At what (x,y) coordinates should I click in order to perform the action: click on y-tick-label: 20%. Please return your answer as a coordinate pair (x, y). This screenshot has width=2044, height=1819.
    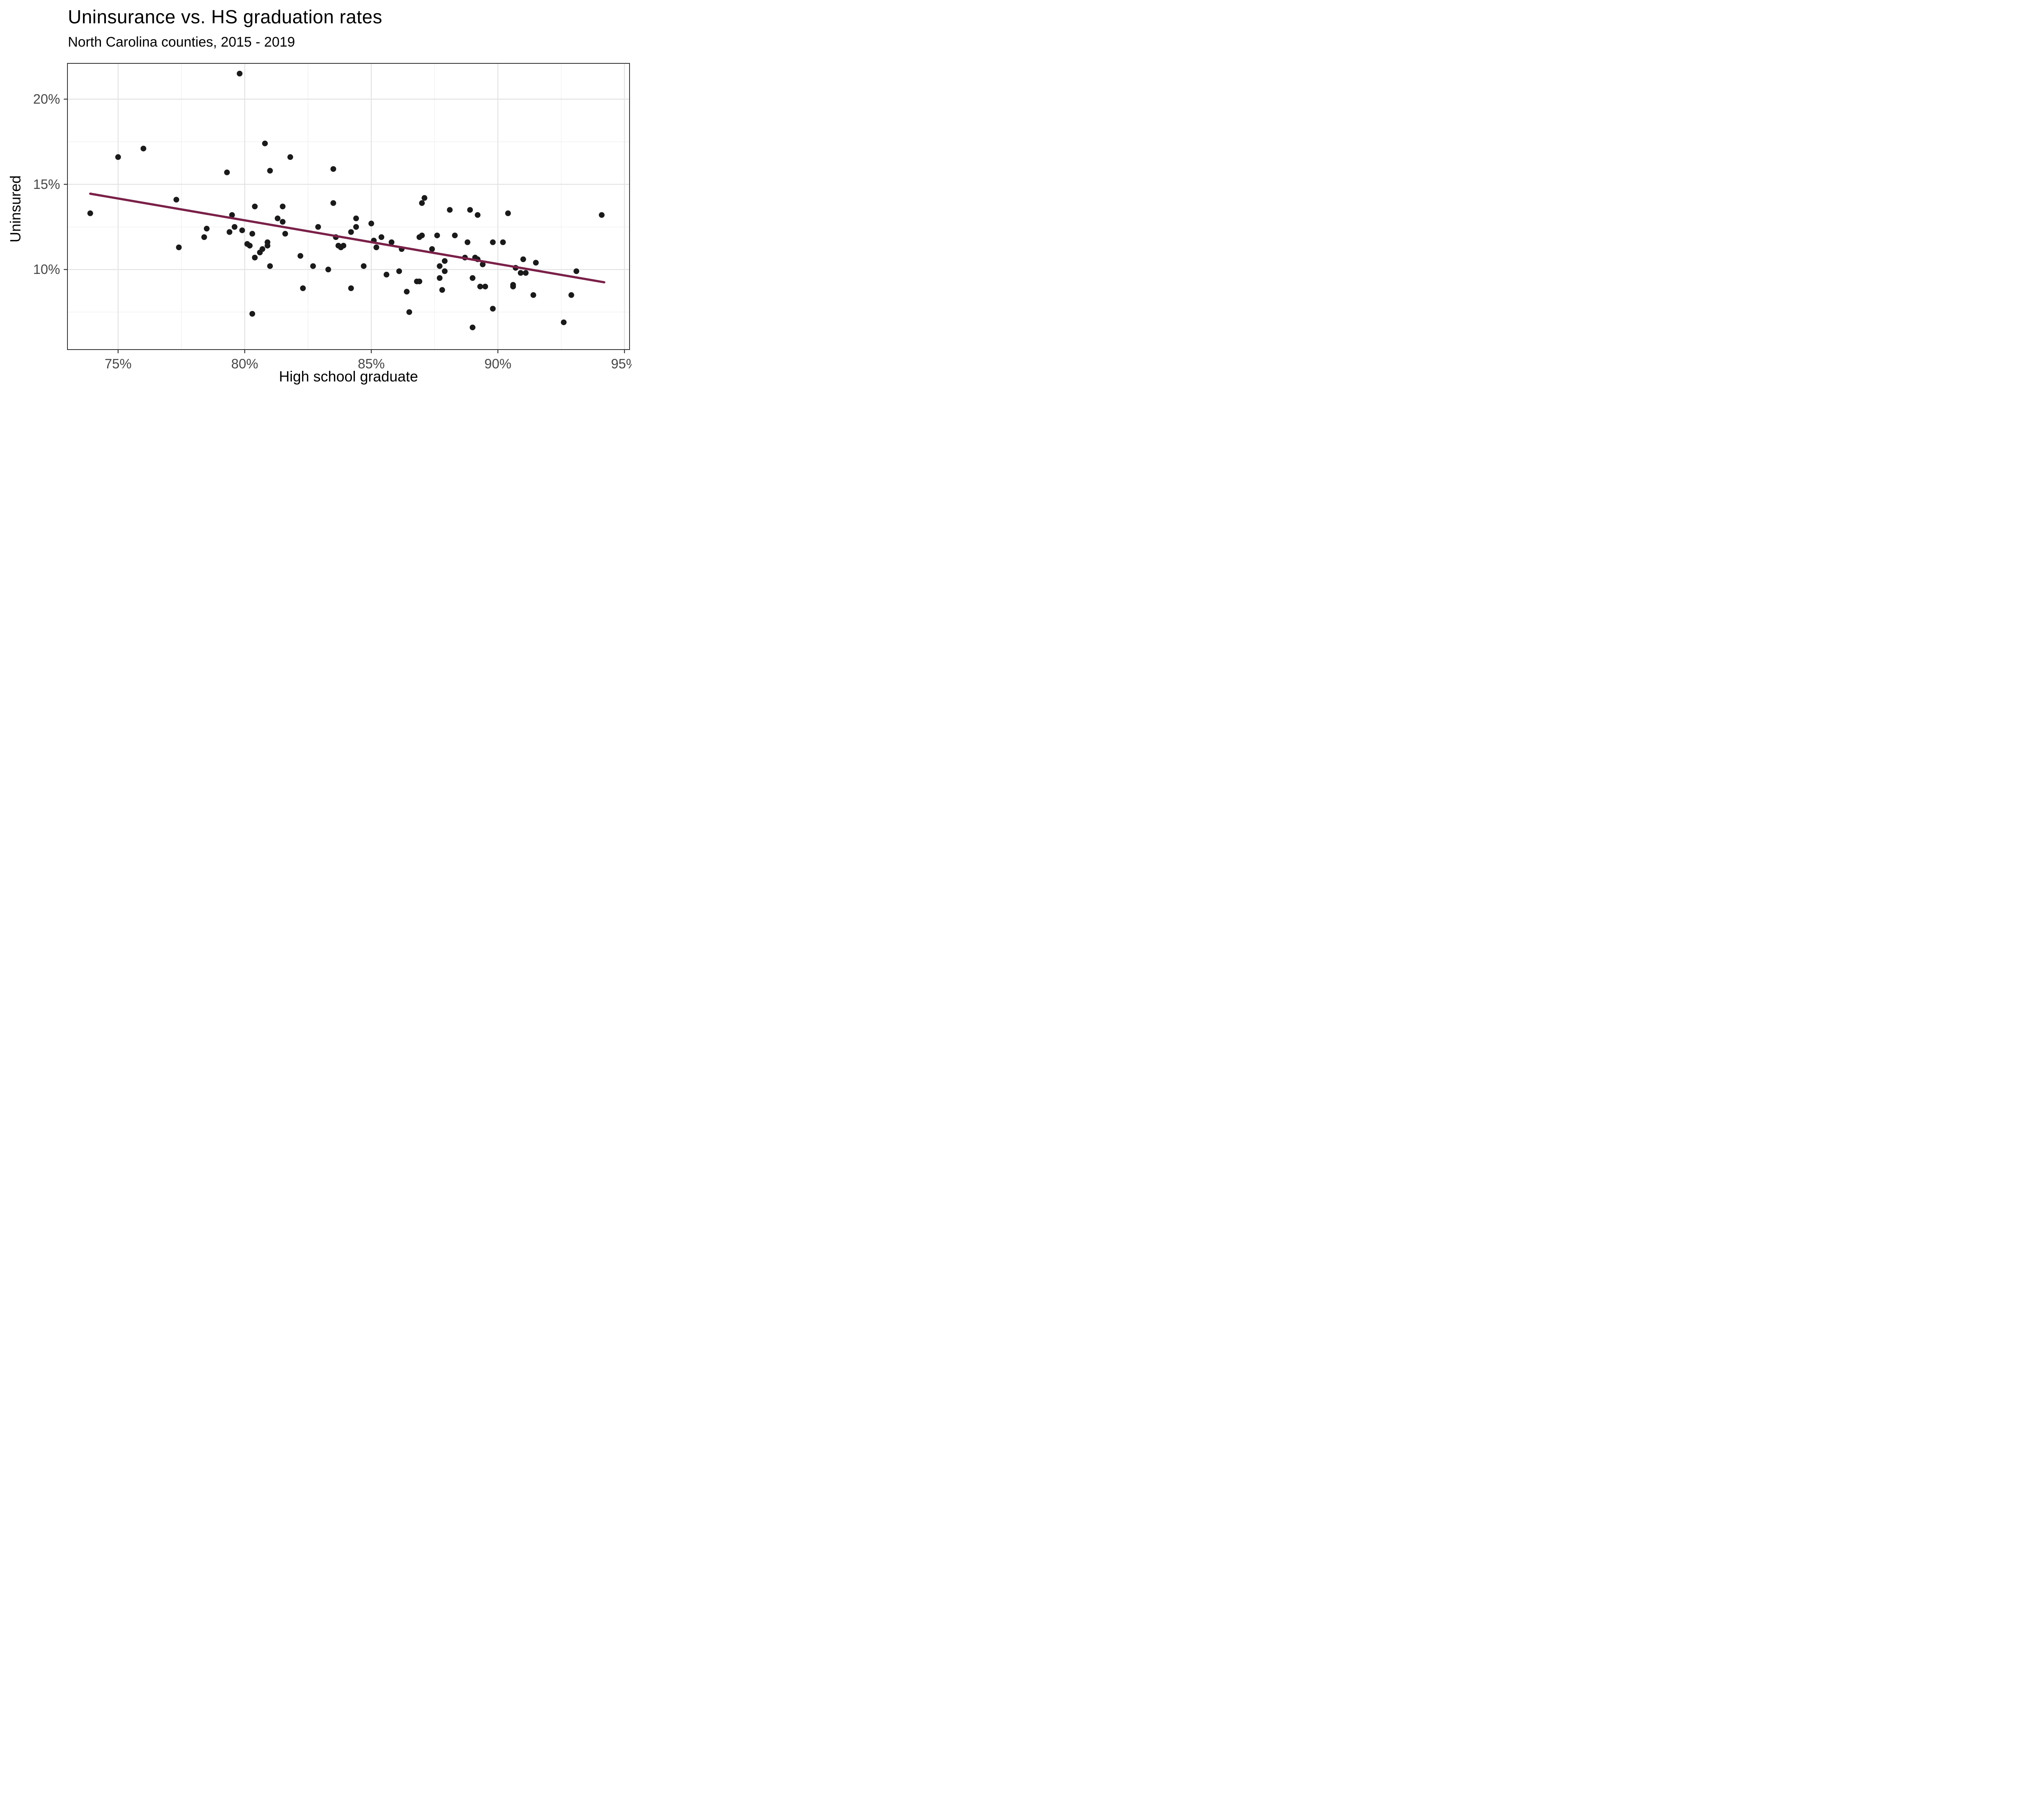
    Looking at the image, I should click on (46, 99).